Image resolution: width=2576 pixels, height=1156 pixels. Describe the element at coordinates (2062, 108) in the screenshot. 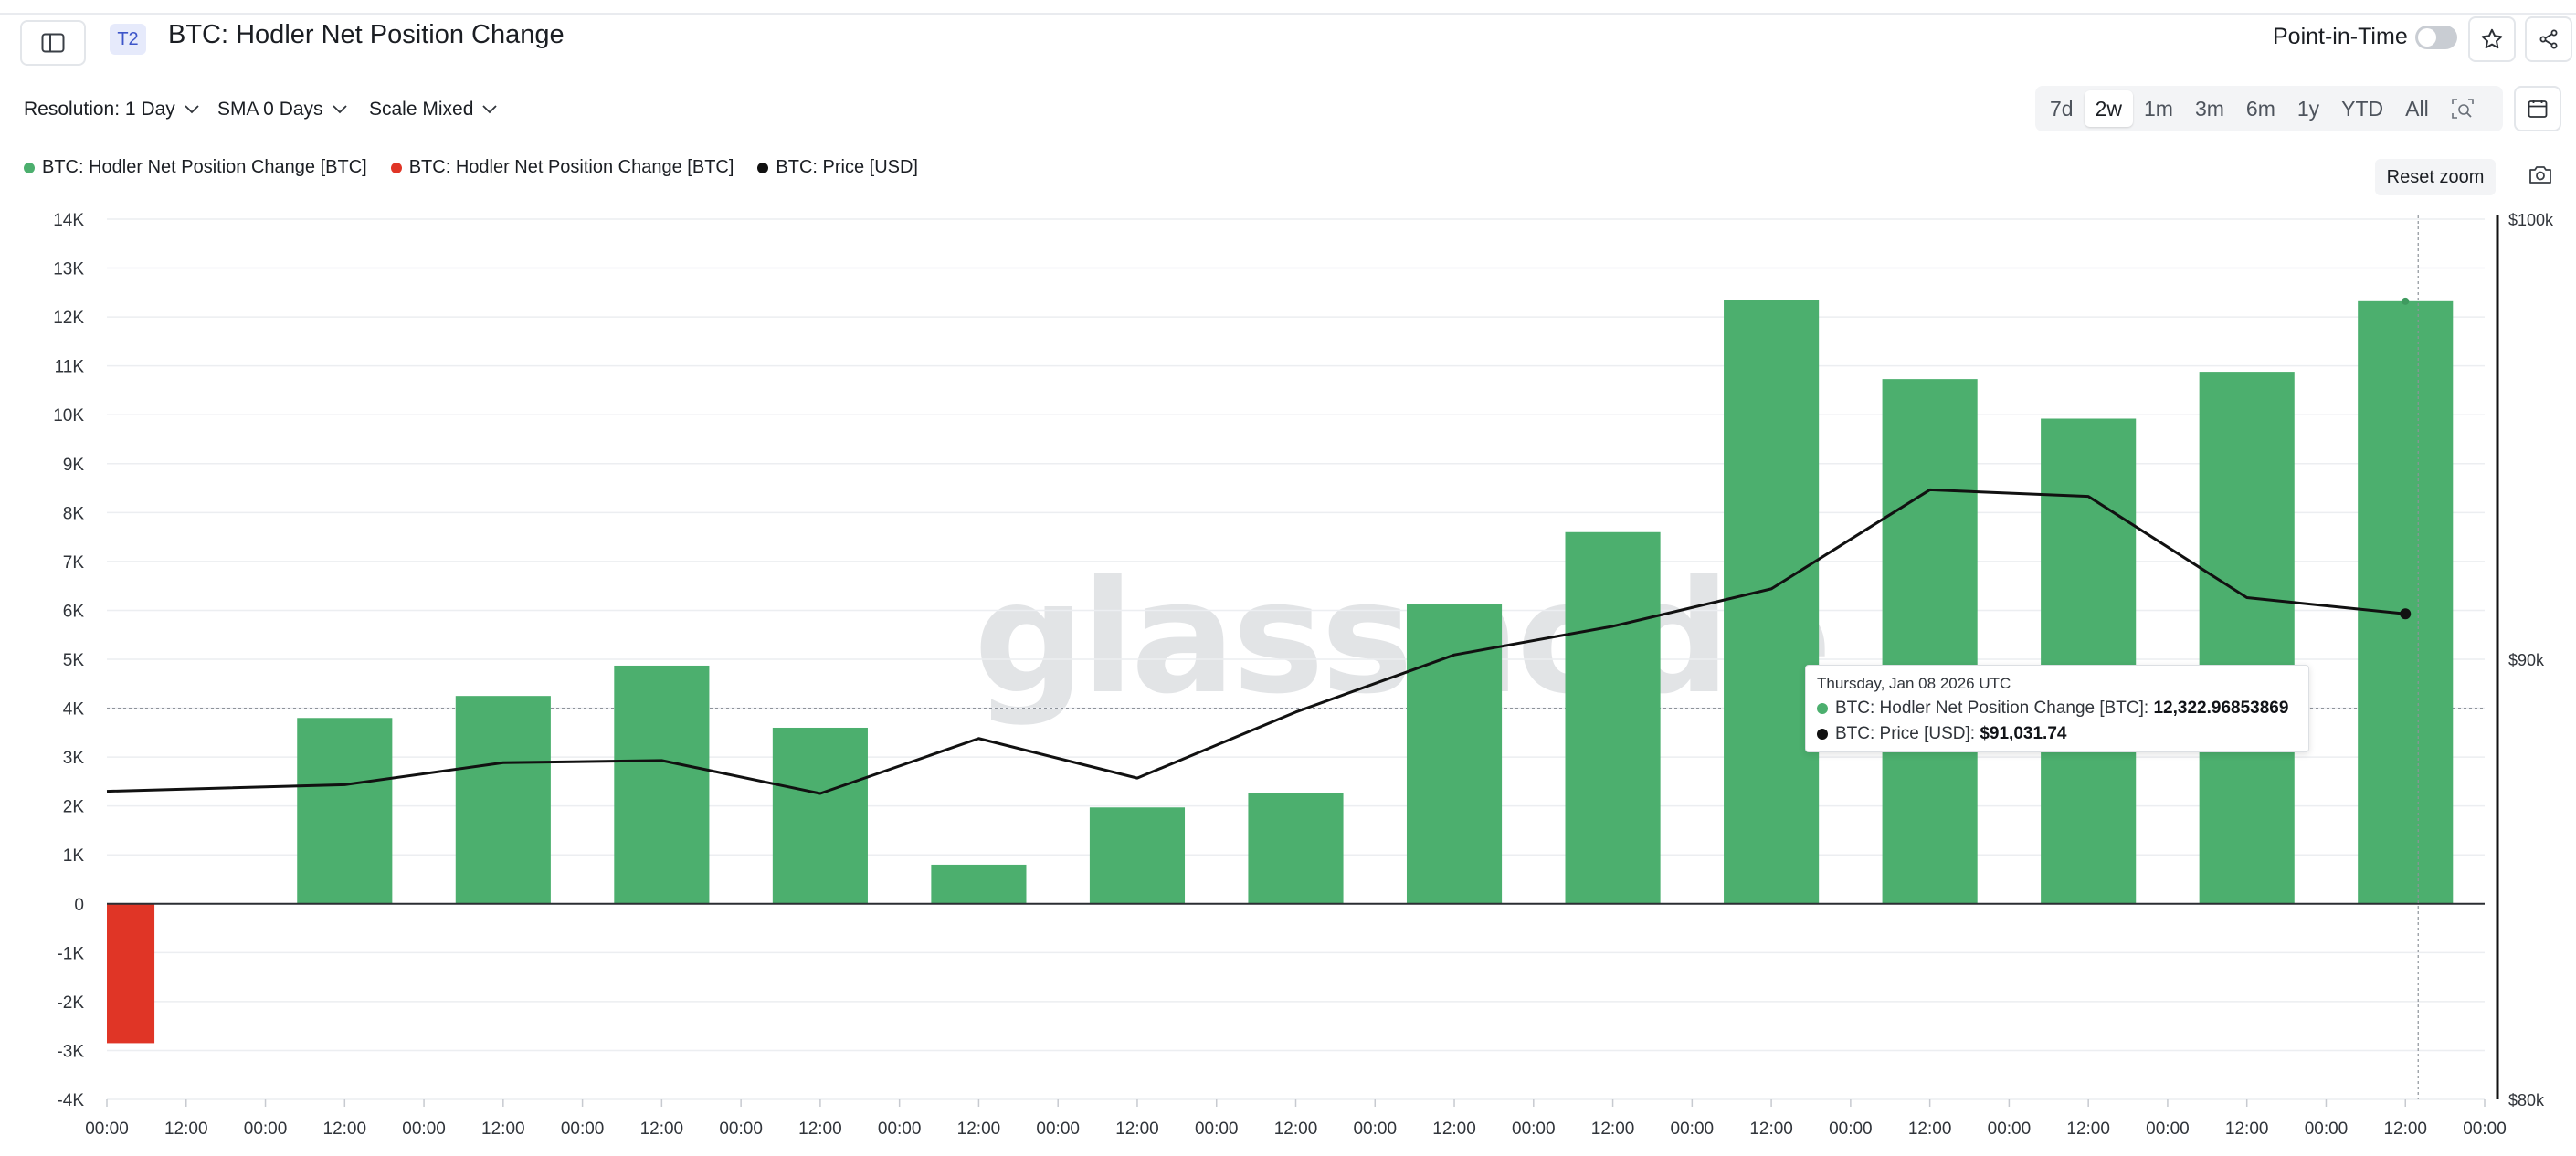

I see `range-7d-button: 7d` at that location.